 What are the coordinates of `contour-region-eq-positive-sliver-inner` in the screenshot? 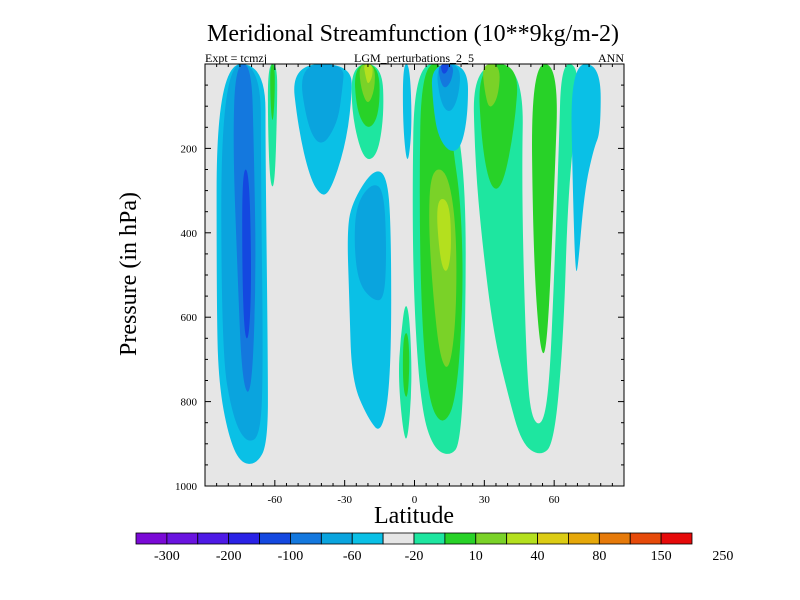 It's located at (406, 365).